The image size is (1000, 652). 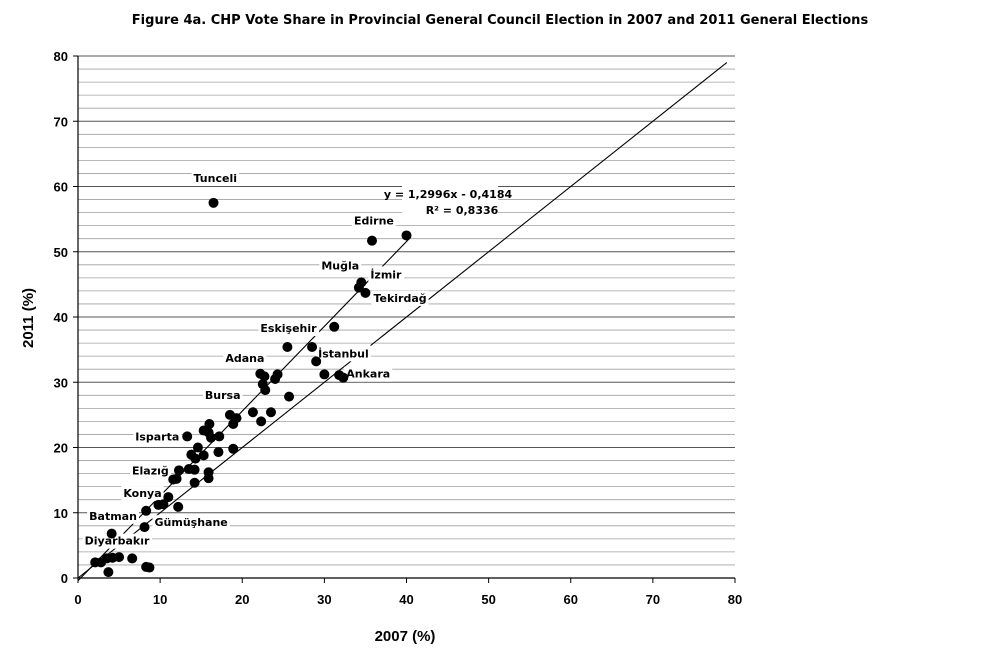 I want to click on point-label-group: Muğla, so click(x=340, y=266).